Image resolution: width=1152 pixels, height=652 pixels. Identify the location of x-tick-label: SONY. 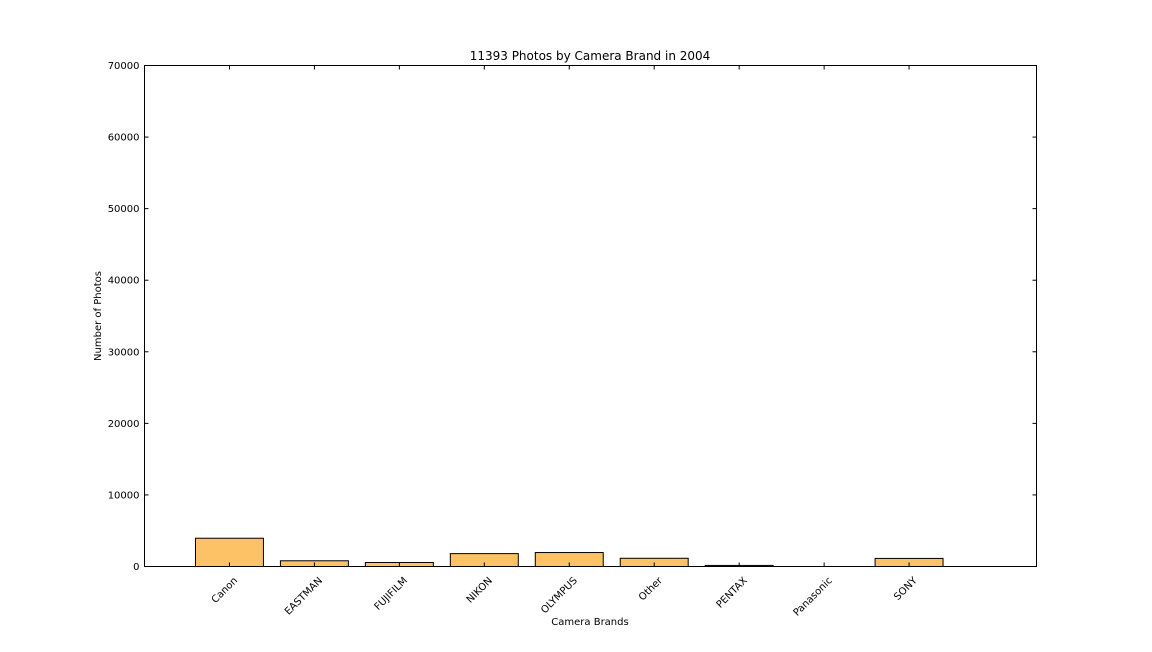
(906, 589).